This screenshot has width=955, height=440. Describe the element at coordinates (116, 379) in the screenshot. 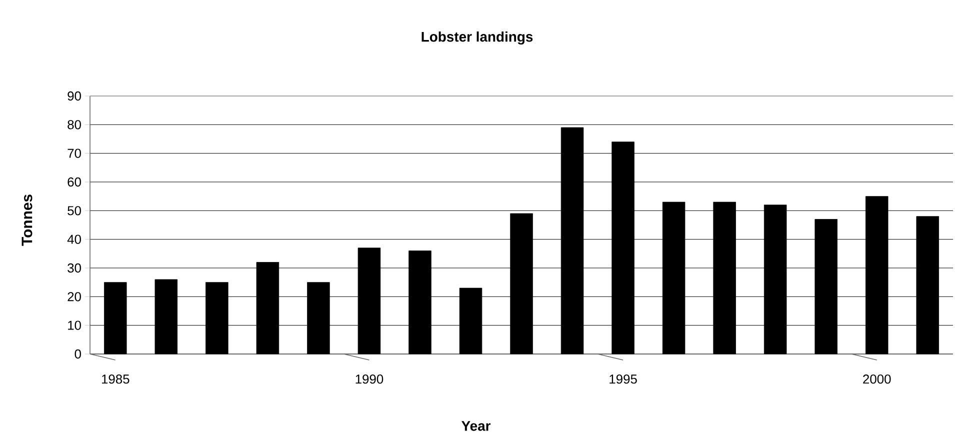

I see `x-tick-label: 1985` at that location.